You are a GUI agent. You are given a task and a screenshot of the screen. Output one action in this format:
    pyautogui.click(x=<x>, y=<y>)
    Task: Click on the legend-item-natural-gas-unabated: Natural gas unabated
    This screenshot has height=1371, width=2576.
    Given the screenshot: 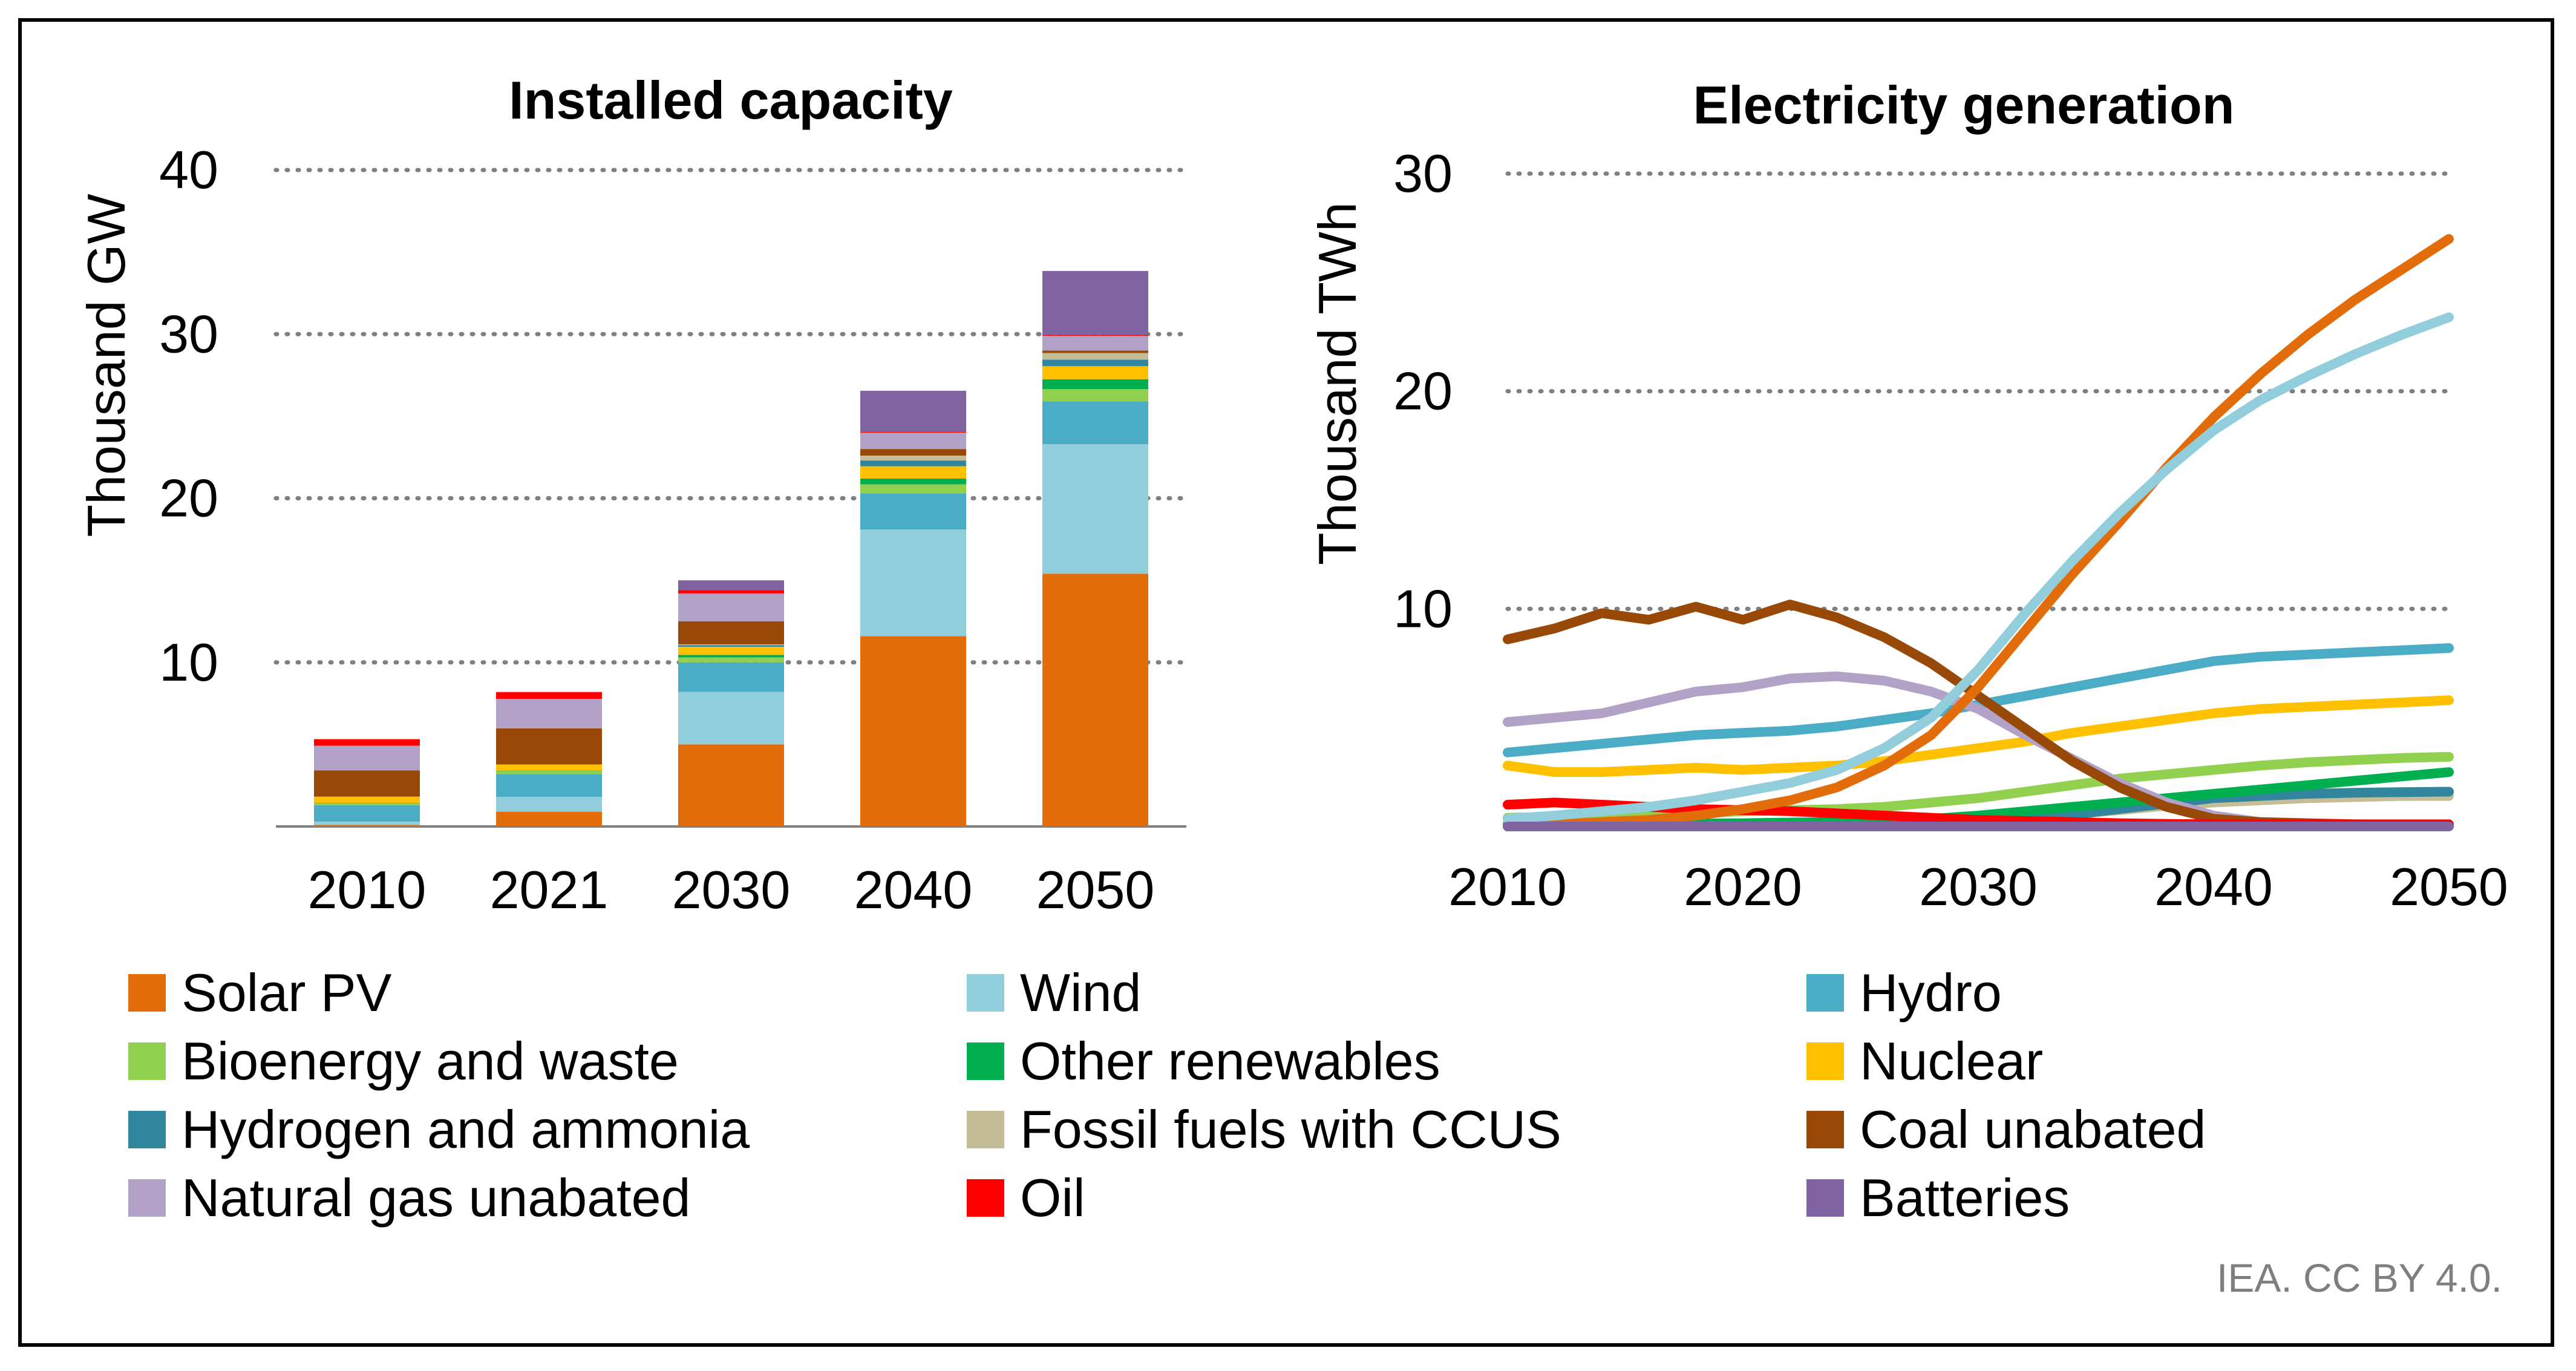 What is the action you would take?
    pyautogui.click(x=409, y=1198)
    